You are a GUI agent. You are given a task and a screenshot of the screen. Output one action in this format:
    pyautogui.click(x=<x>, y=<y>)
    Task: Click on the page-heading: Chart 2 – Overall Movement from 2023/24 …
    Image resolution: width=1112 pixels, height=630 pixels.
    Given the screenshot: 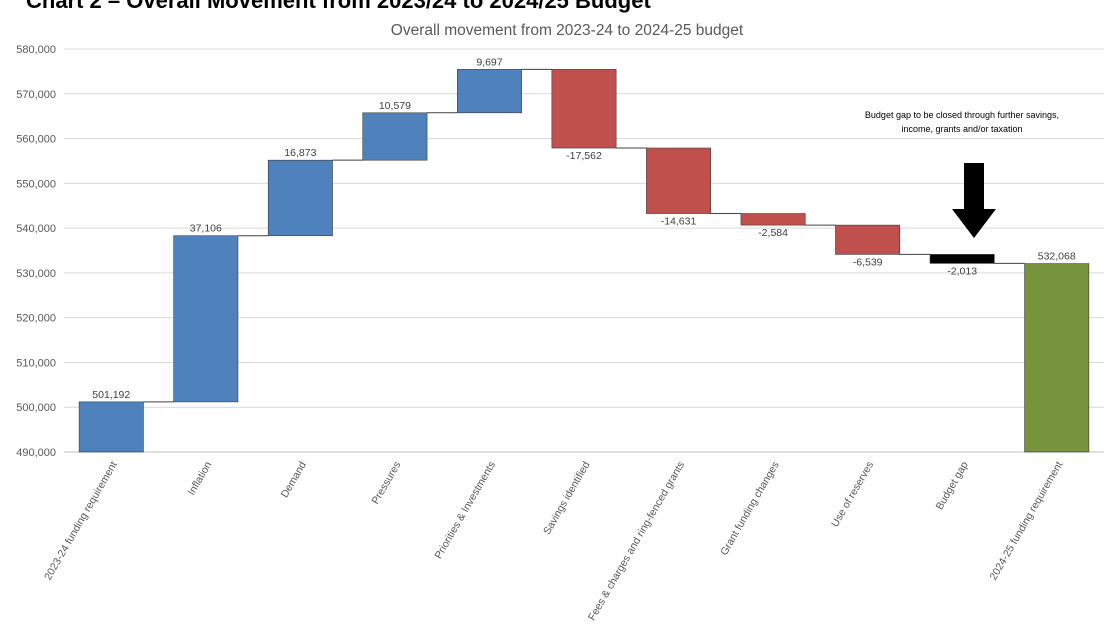 What is the action you would take?
    pyautogui.click(x=338, y=6)
    